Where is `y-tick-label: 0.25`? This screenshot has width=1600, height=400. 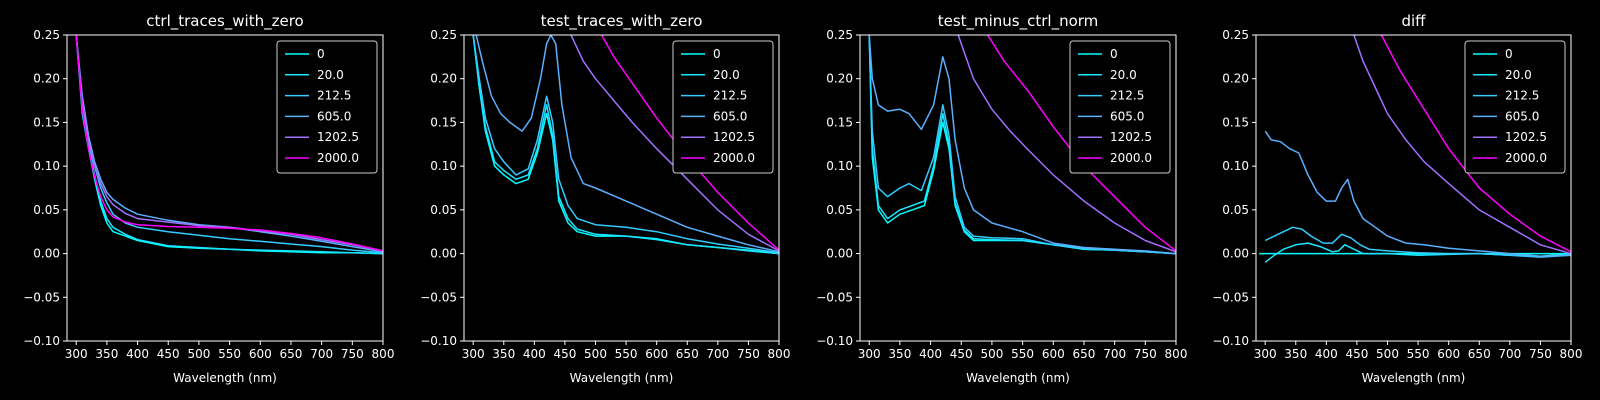
y-tick-label: 0.25 is located at coordinates (46, 35).